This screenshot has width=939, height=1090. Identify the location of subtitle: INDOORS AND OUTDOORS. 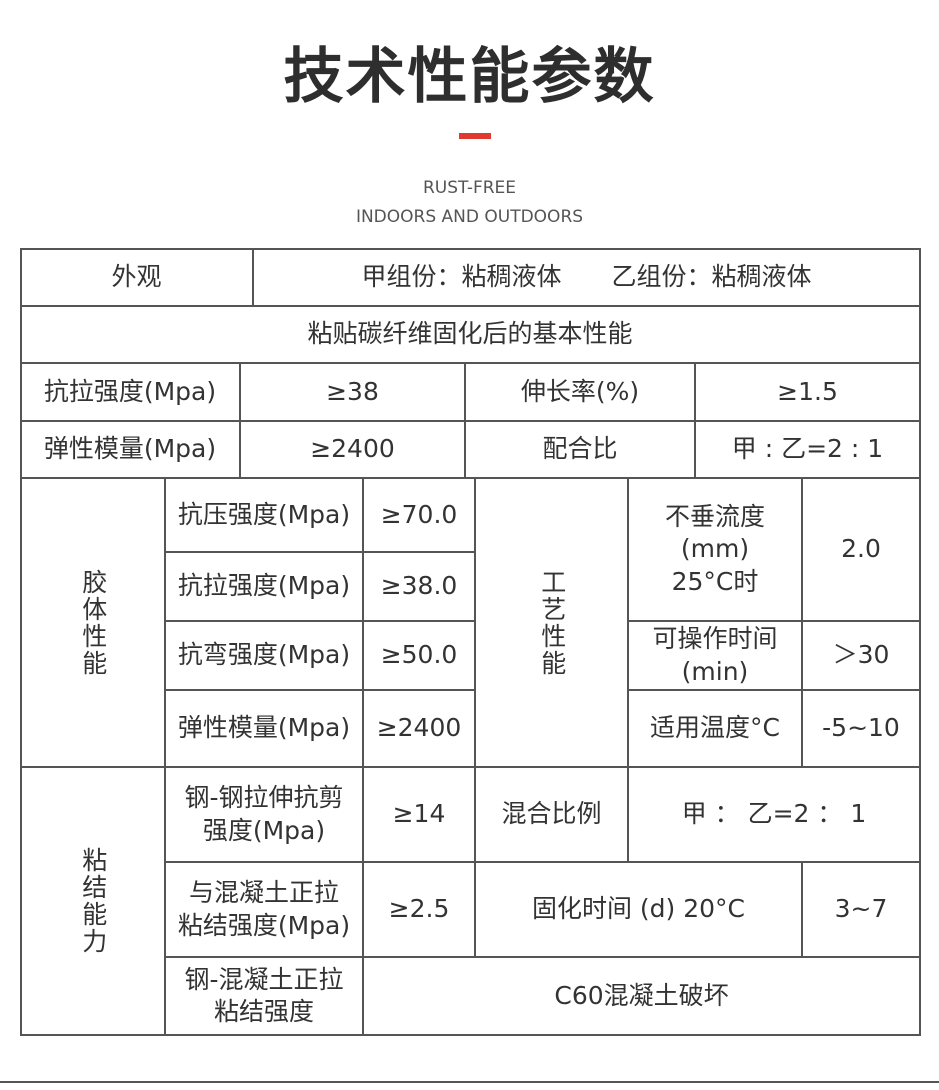
(469, 217).